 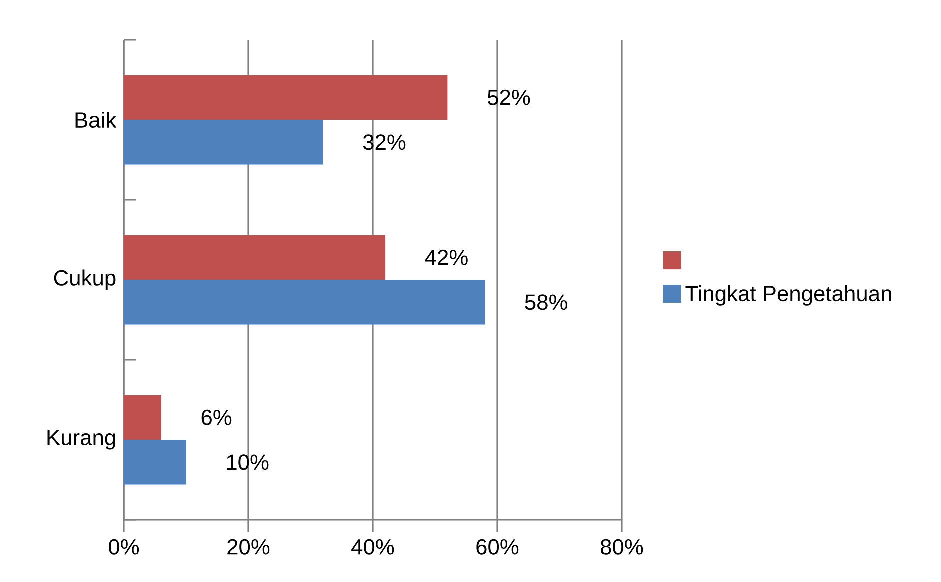 I want to click on y-tick-label: Baik, so click(x=96, y=120).